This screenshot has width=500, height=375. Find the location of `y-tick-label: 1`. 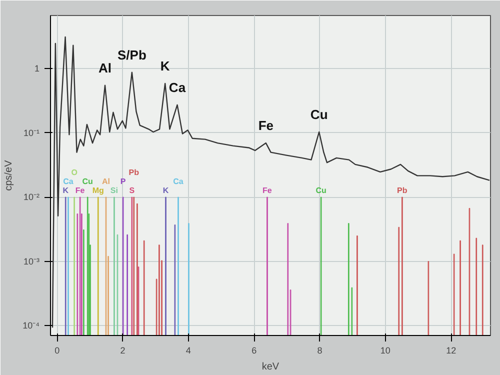

y-tick-label: 1 is located at coordinates (37, 69).